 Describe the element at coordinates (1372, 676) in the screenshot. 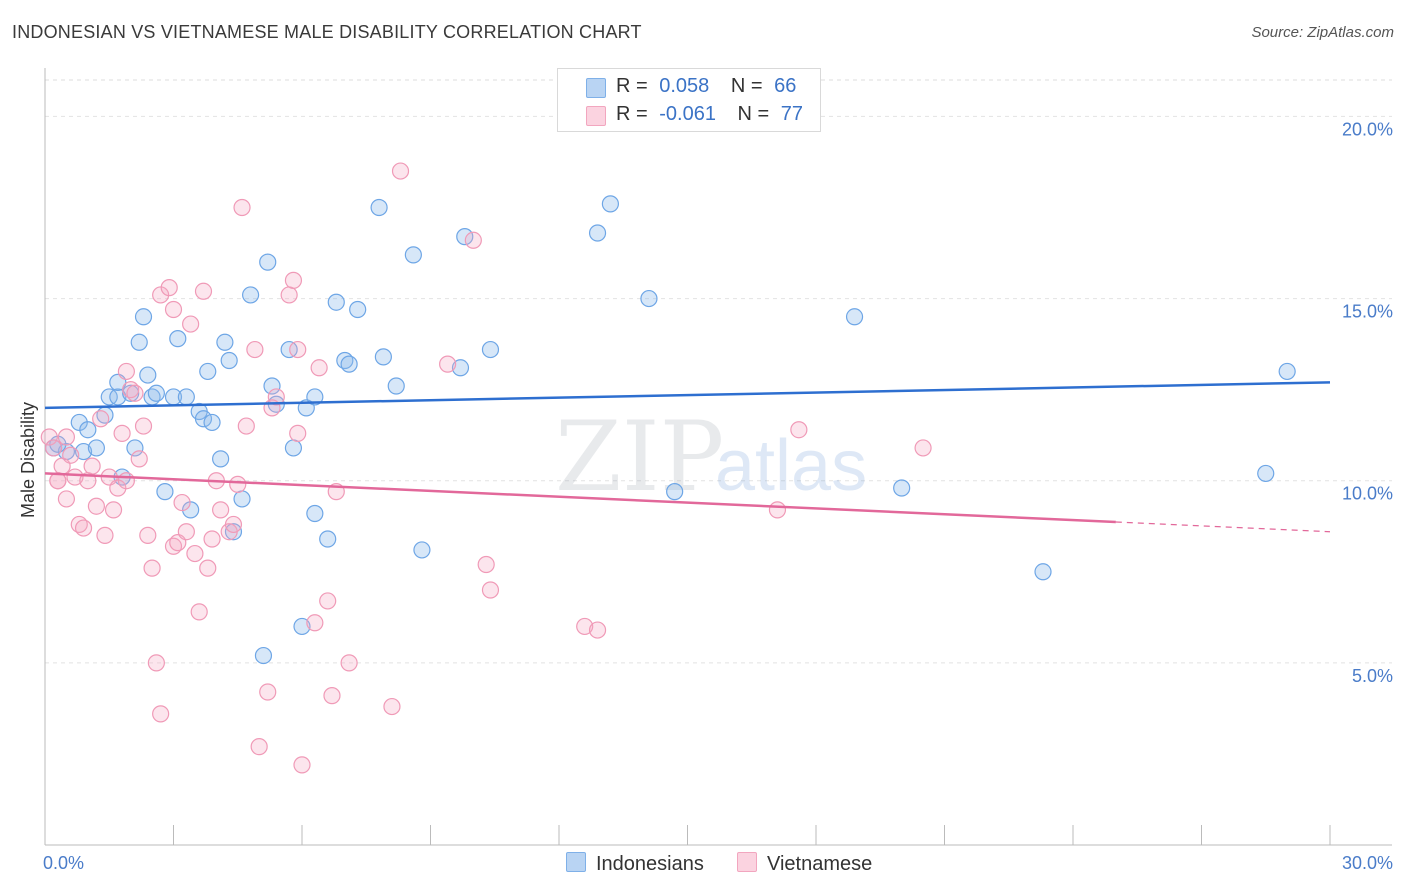

I see `y-tick-label: 5.0%` at that location.